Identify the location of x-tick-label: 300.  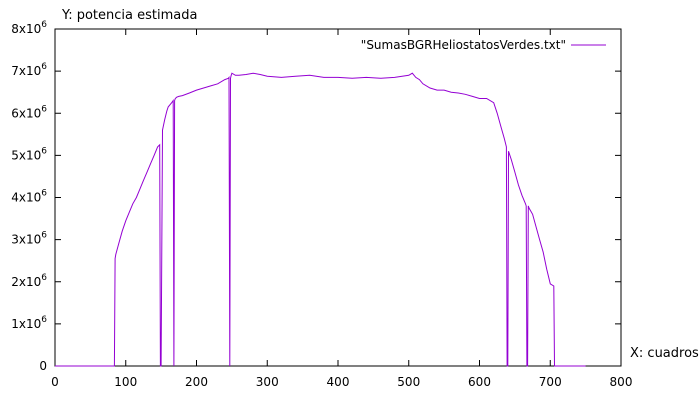
(267, 382).